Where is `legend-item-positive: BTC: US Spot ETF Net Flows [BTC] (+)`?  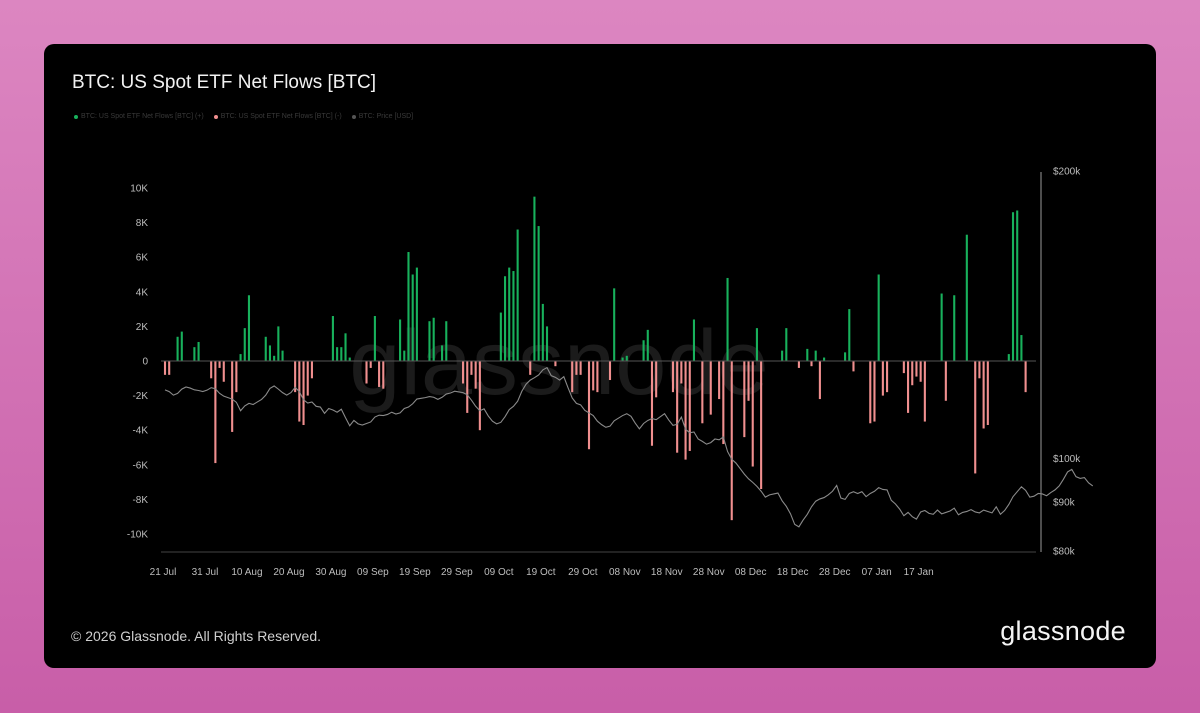
legend-item-positive: BTC: US Spot ETF Net Flows [BTC] (+) is located at coordinates (139, 116).